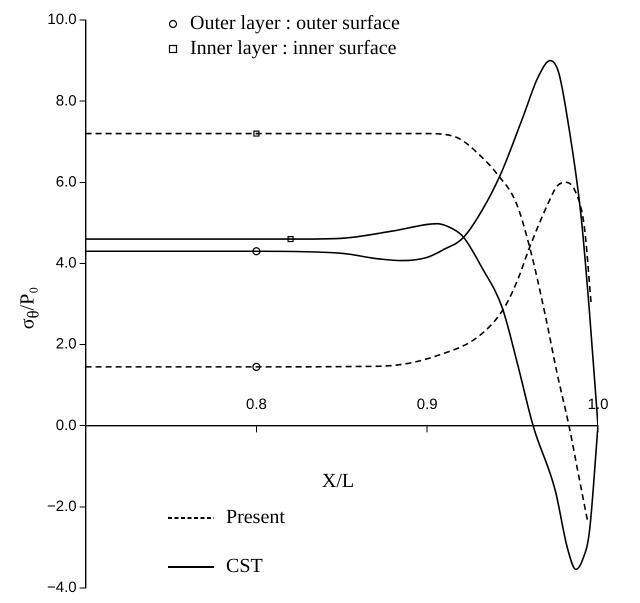 The image size is (640, 603). I want to click on y-tick-label: 2.0, so click(66, 344).